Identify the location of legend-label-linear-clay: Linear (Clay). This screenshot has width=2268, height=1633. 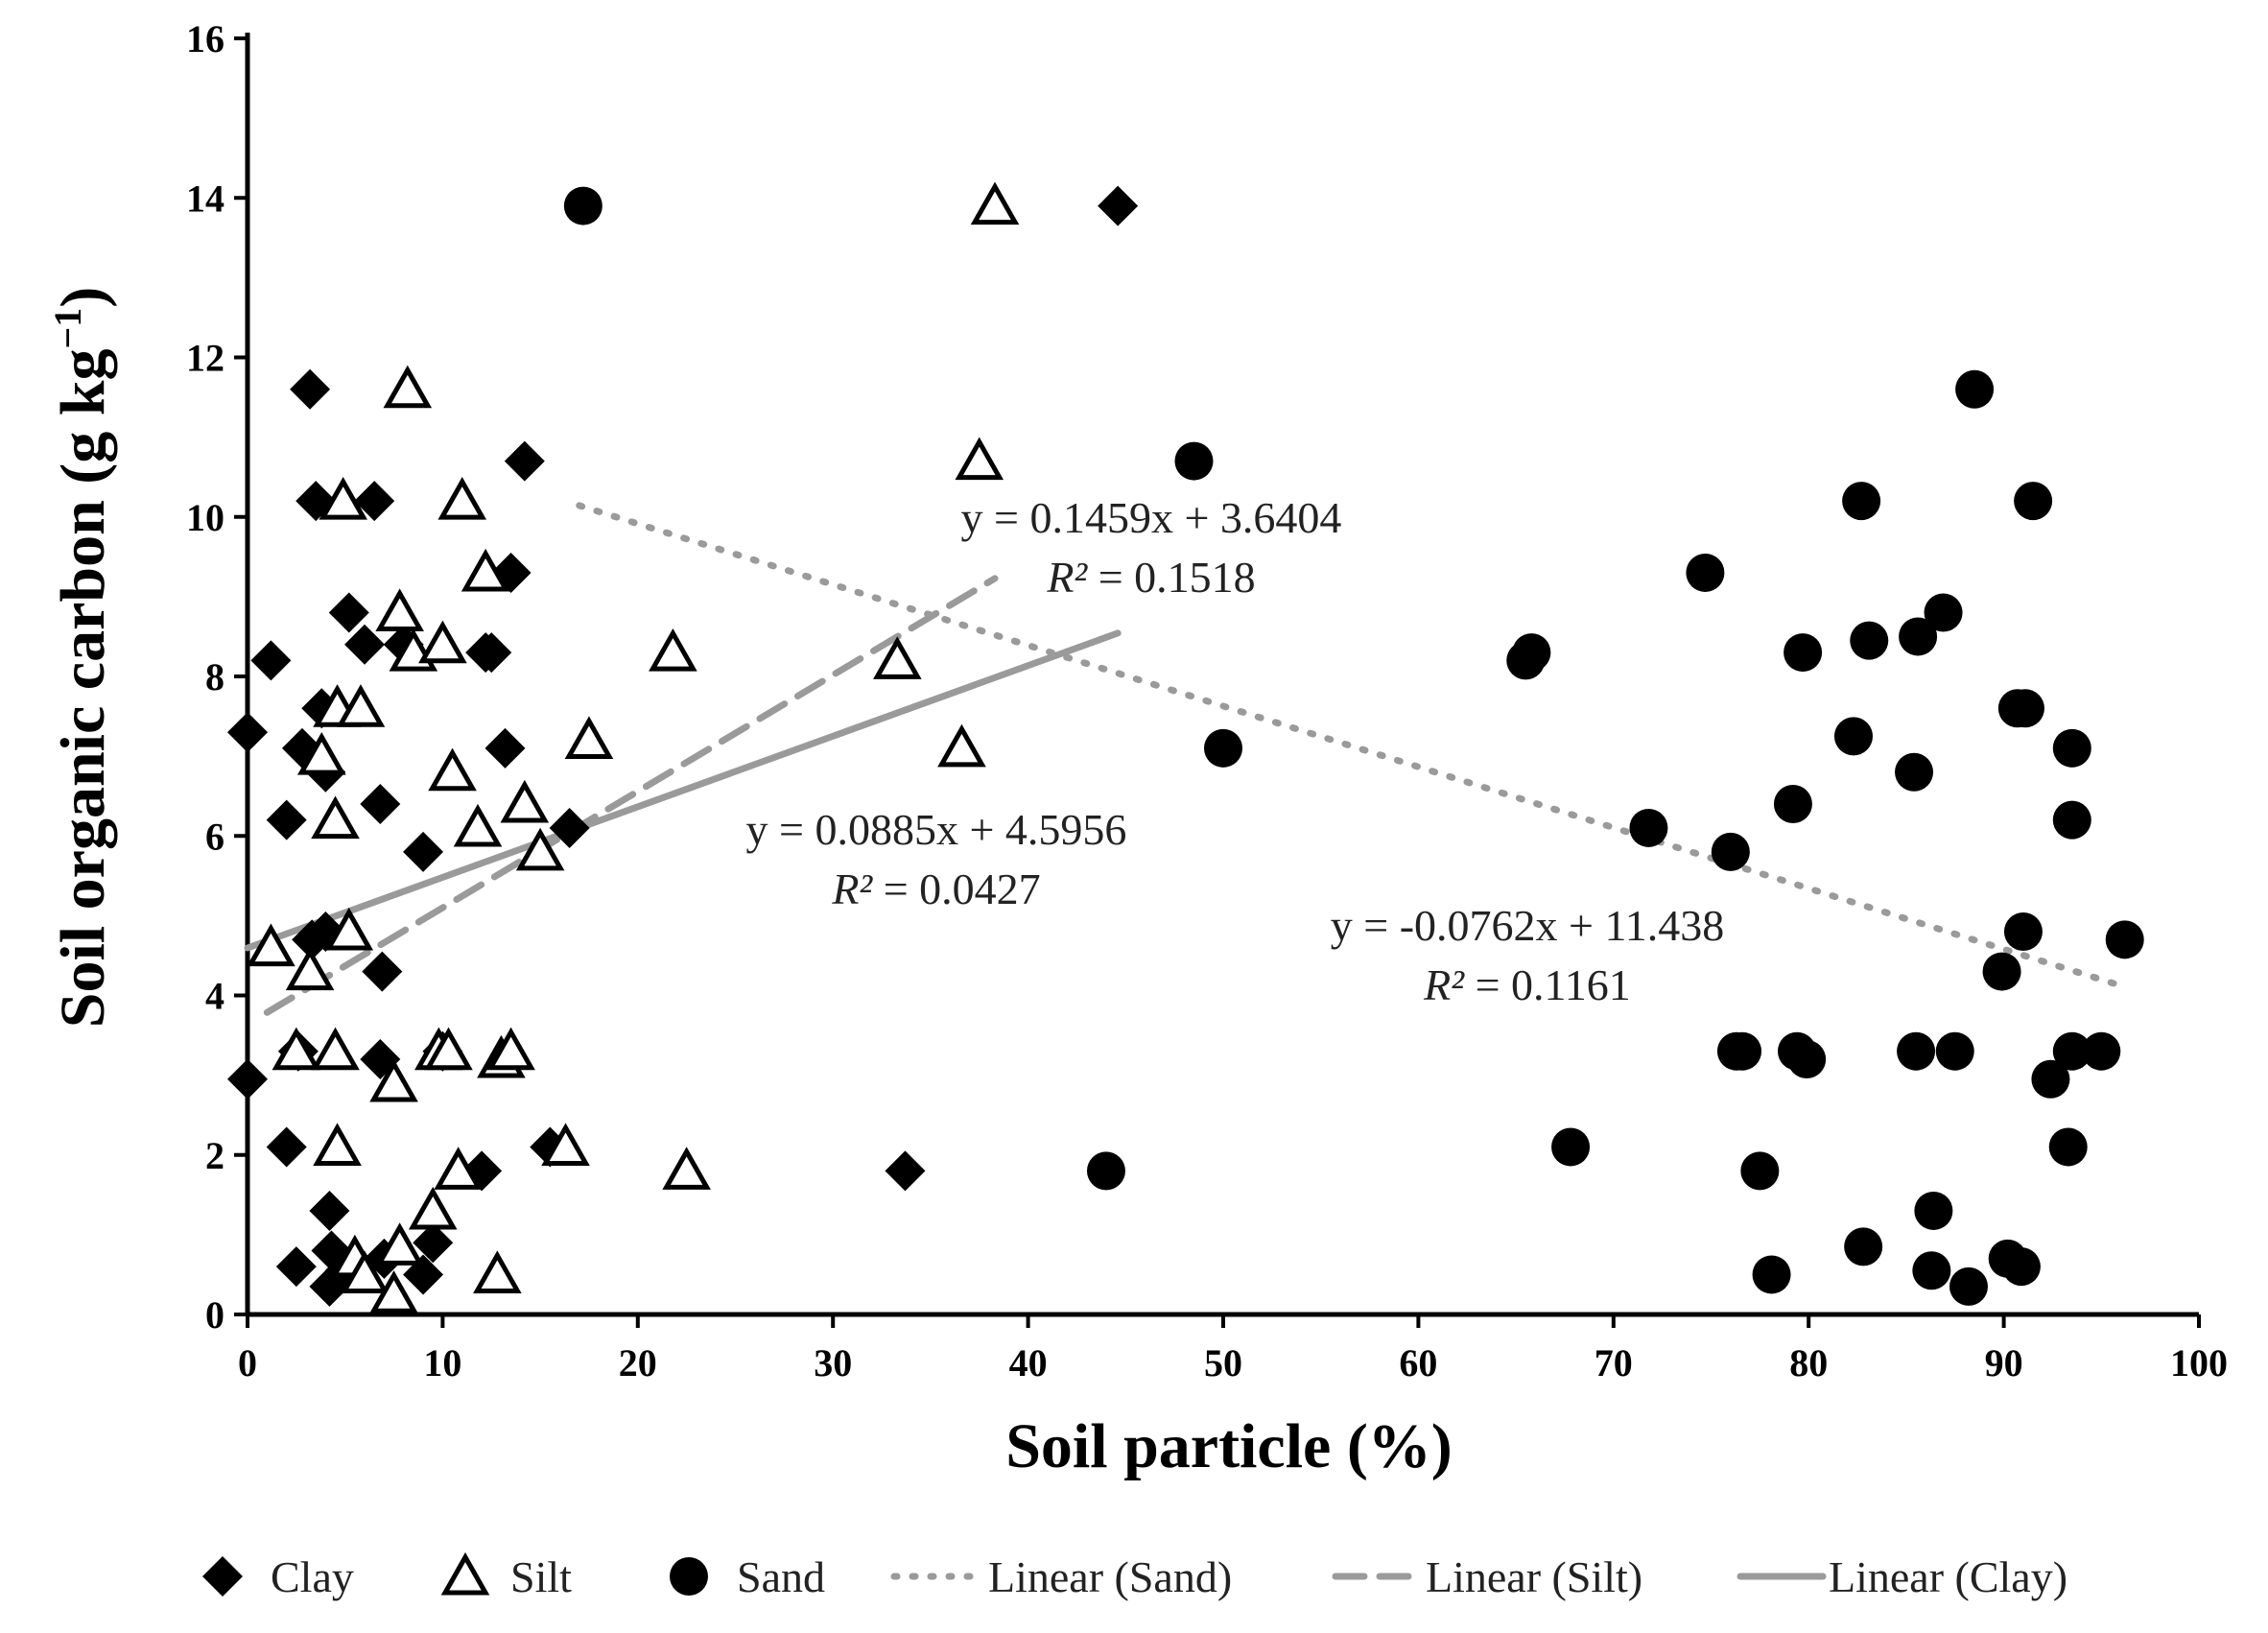
(1948, 1576).